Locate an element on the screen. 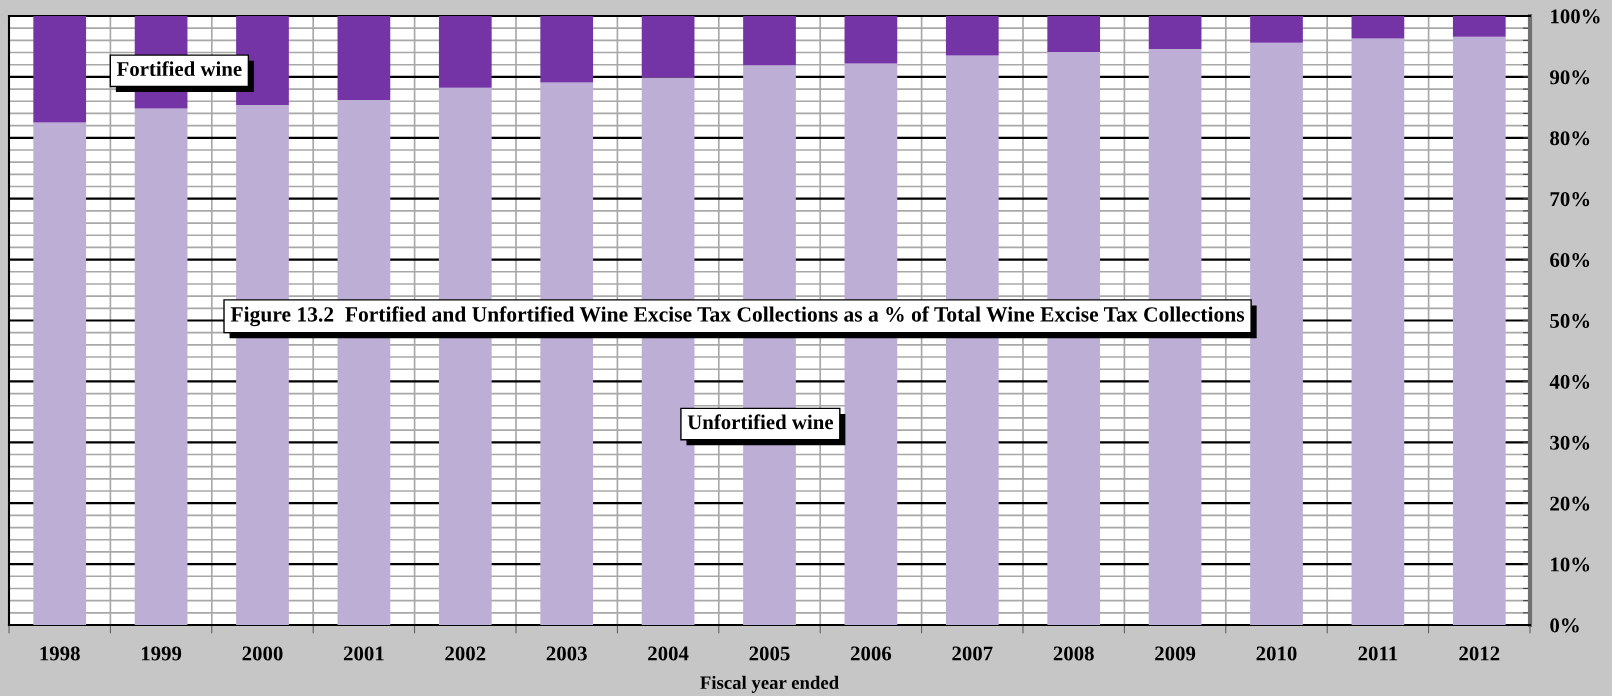  series-label: Unfortified wine is located at coordinates (760, 422).